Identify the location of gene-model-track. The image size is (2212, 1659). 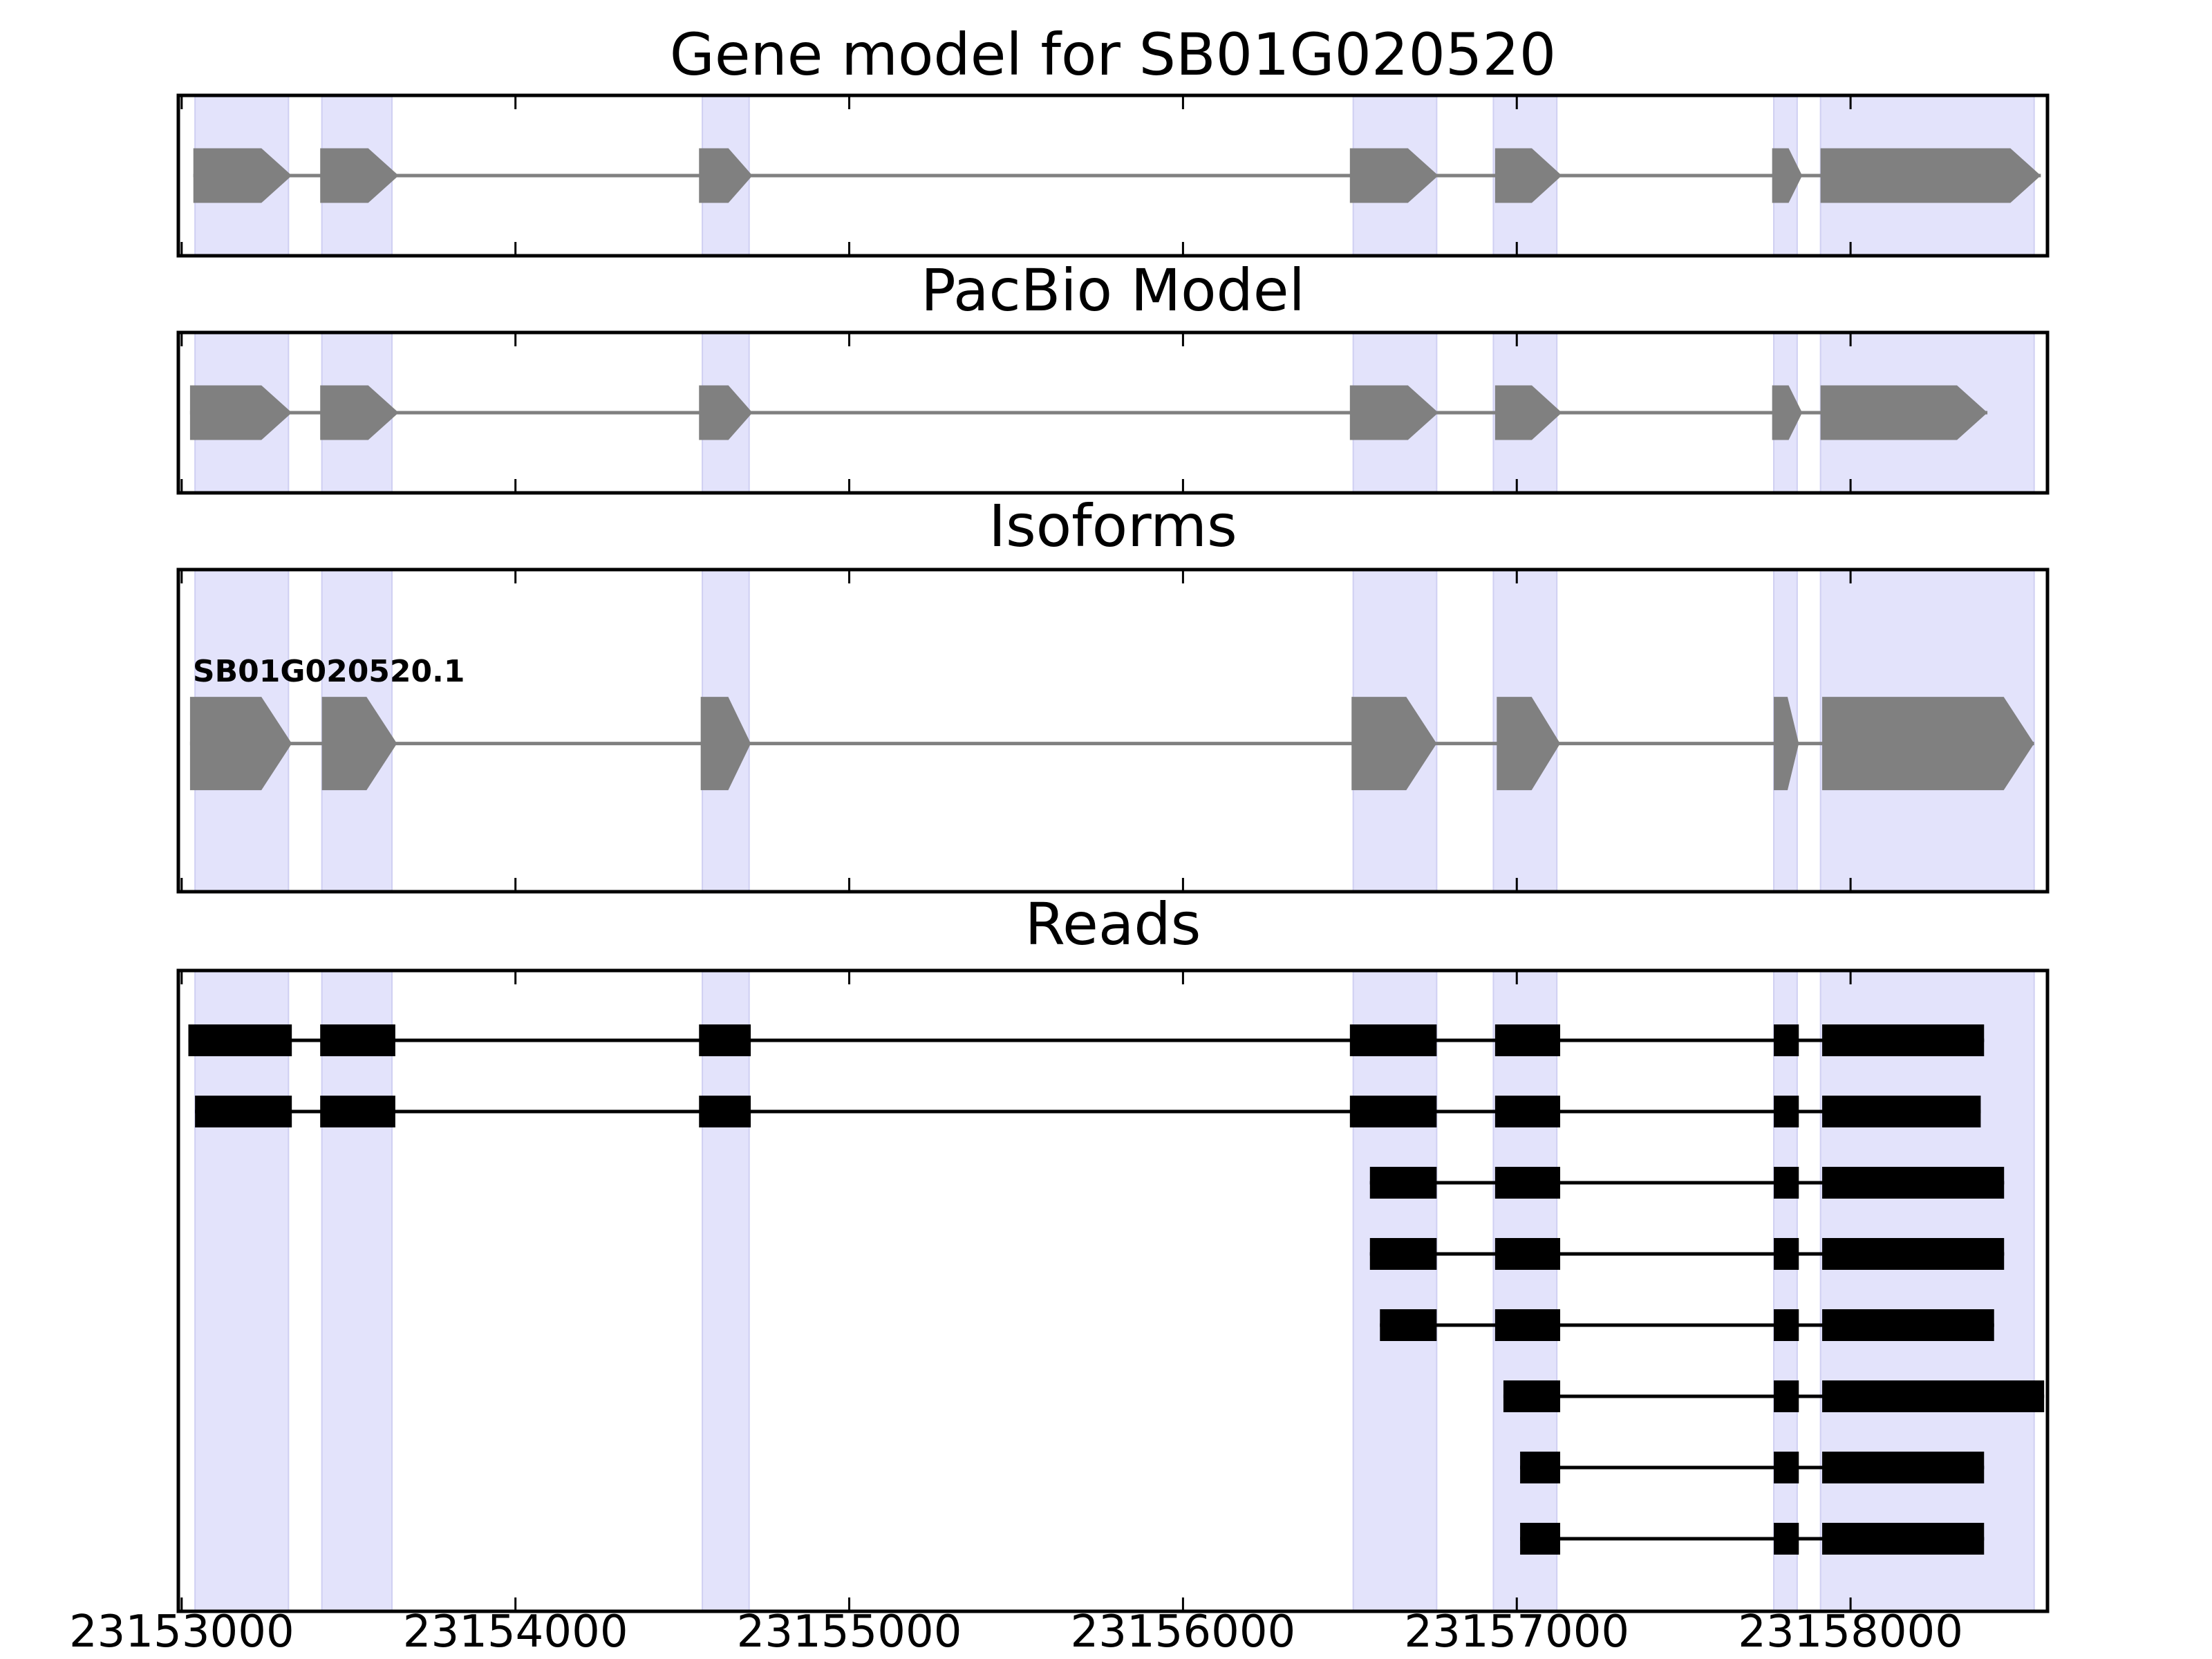
(1117, 175).